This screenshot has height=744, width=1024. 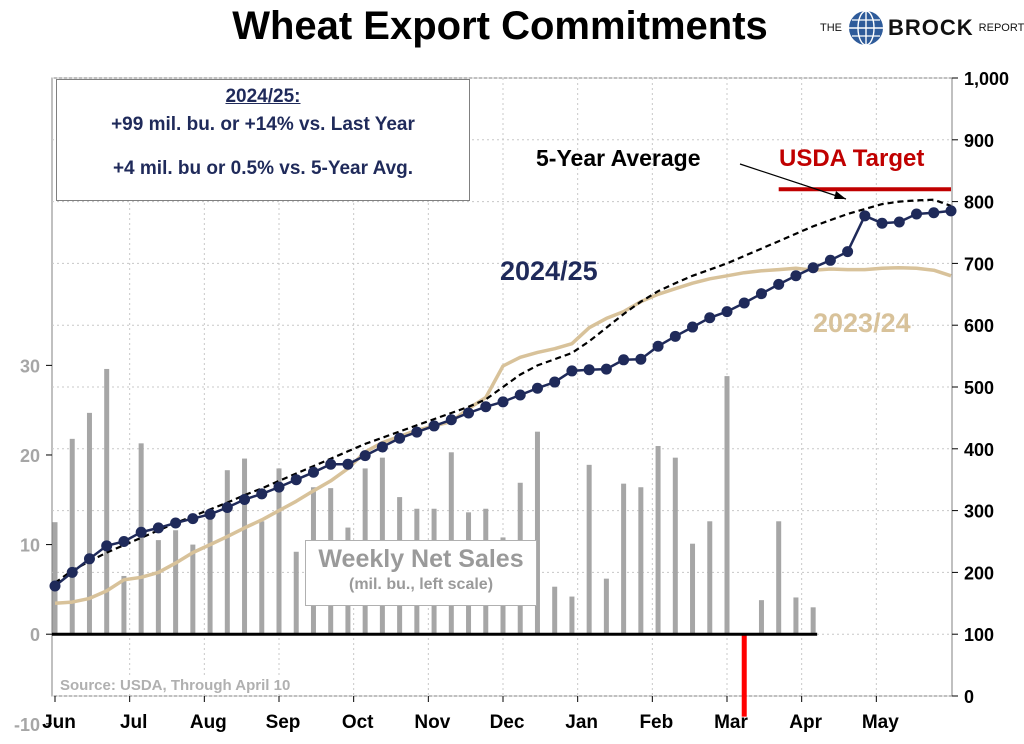 What do you see at coordinates (979, 326) in the screenshot?
I see `right-tick-label: 600` at bounding box center [979, 326].